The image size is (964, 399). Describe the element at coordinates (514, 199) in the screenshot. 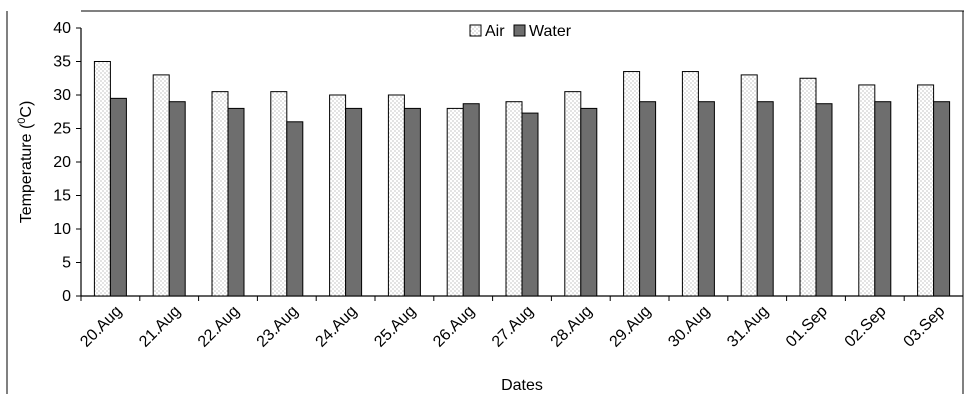

I see `bar-air-27-Aug` at that location.